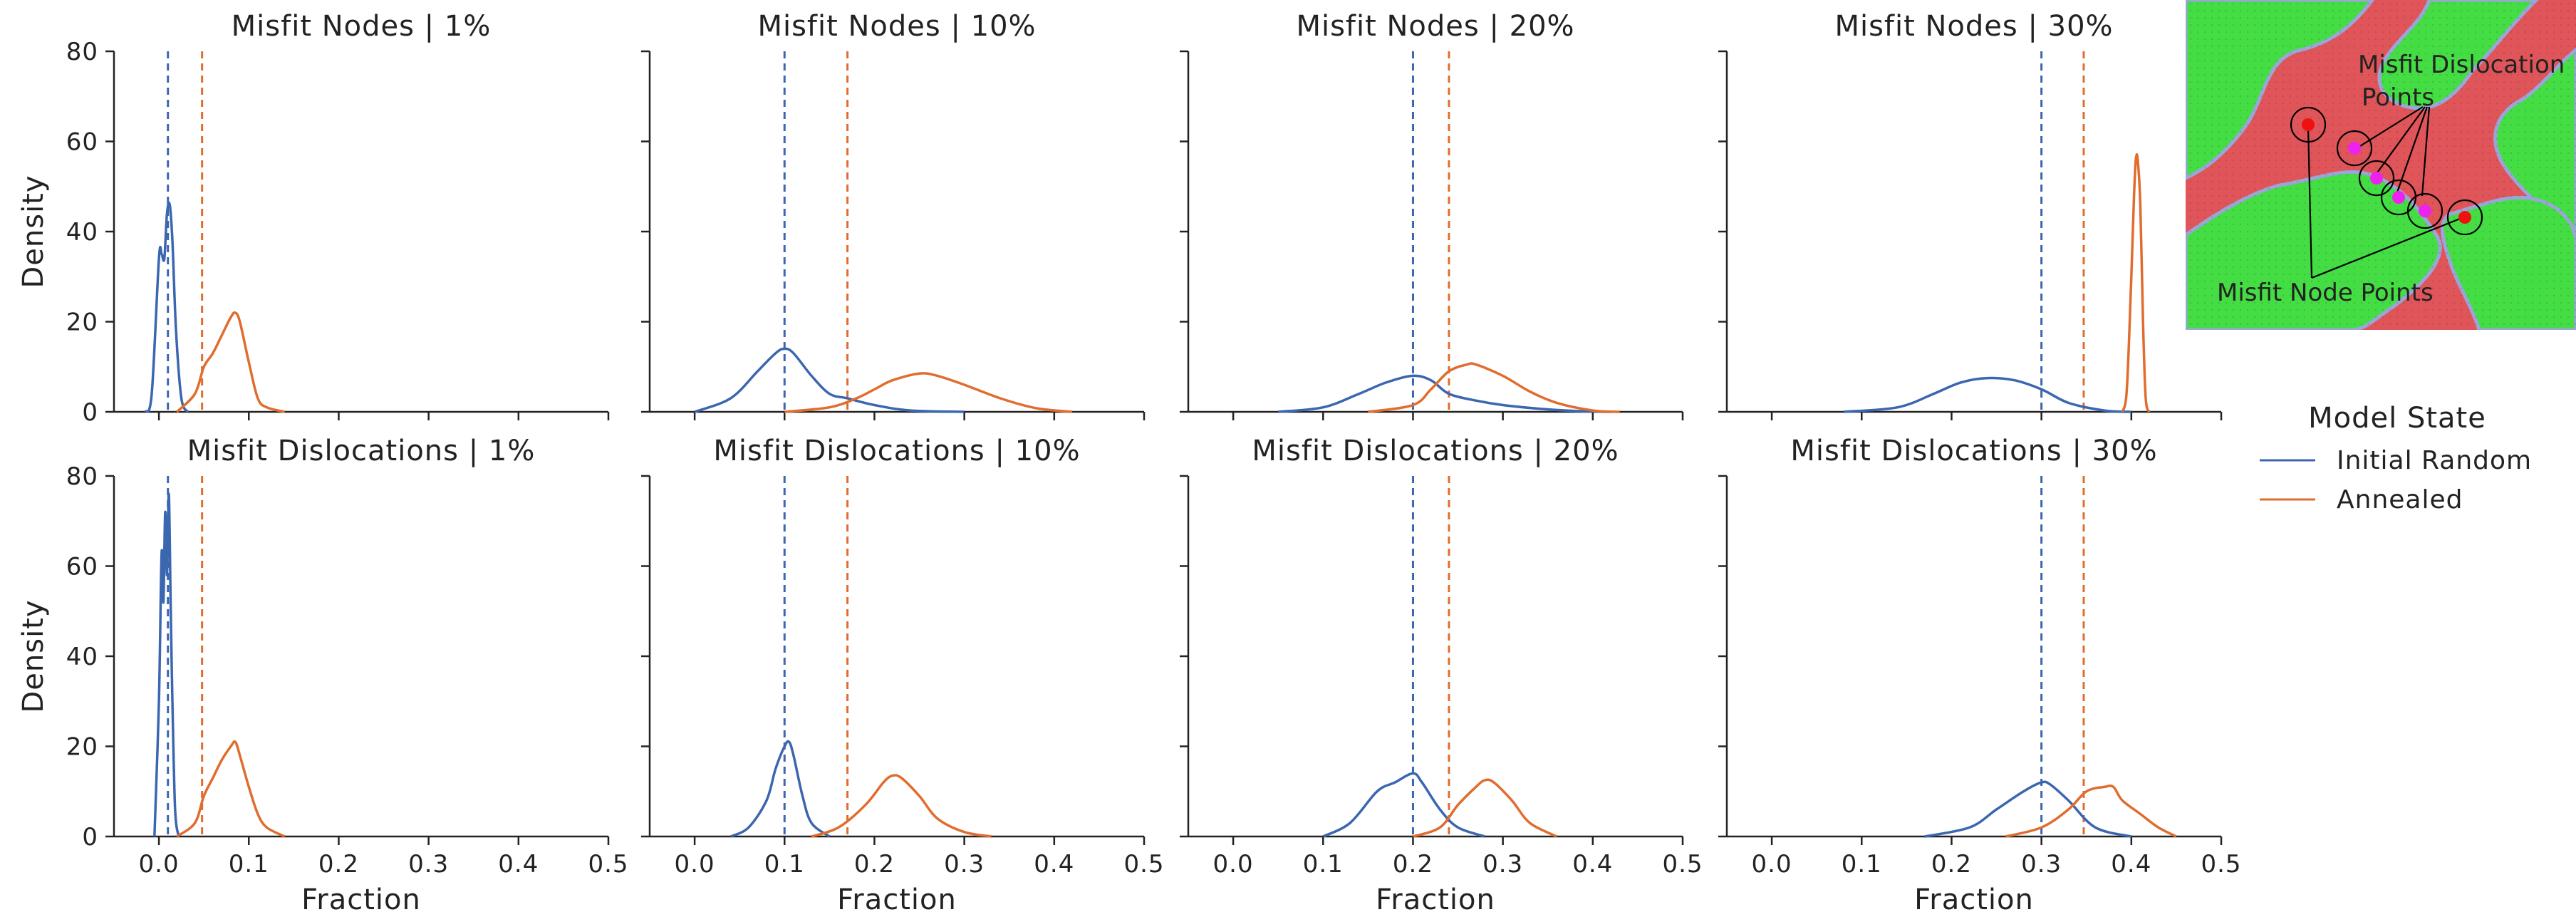  I want to click on inset-marker-circles, so click(2386, 171).